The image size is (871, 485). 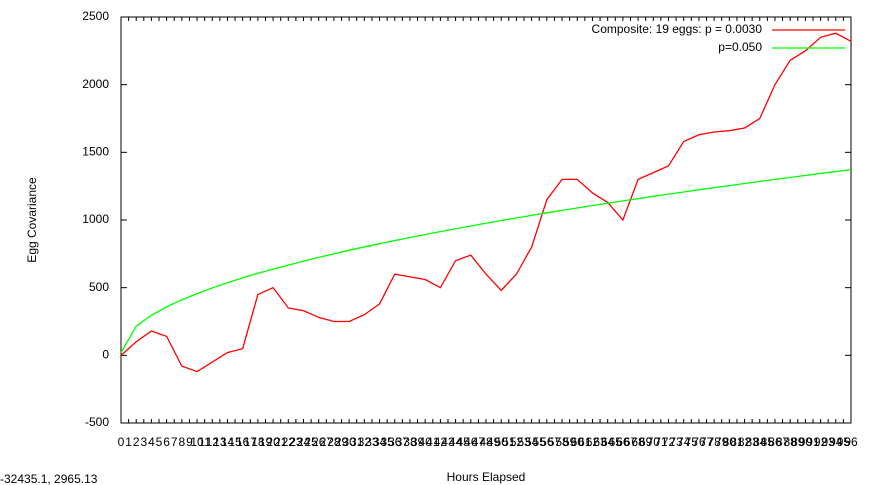 What do you see at coordinates (32, 220) in the screenshot?
I see `y-axis-label: Egg Covariance` at bounding box center [32, 220].